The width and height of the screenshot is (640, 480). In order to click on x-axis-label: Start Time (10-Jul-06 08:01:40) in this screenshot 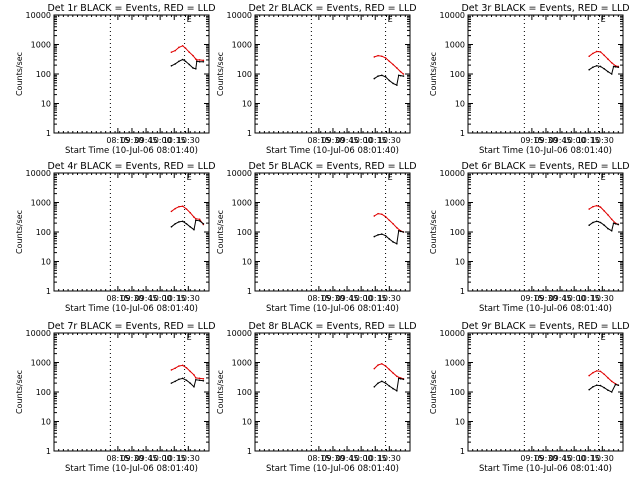, I will do `click(545, 309)`.